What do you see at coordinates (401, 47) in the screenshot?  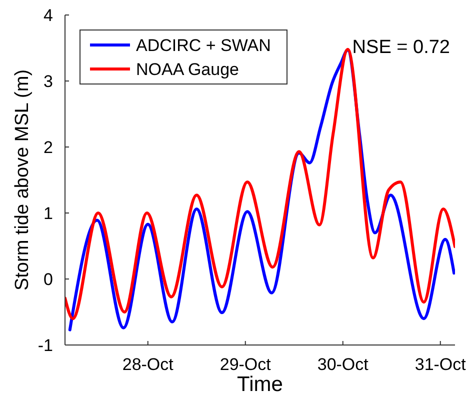 I see `annotation: NSE = 0.72` at bounding box center [401, 47].